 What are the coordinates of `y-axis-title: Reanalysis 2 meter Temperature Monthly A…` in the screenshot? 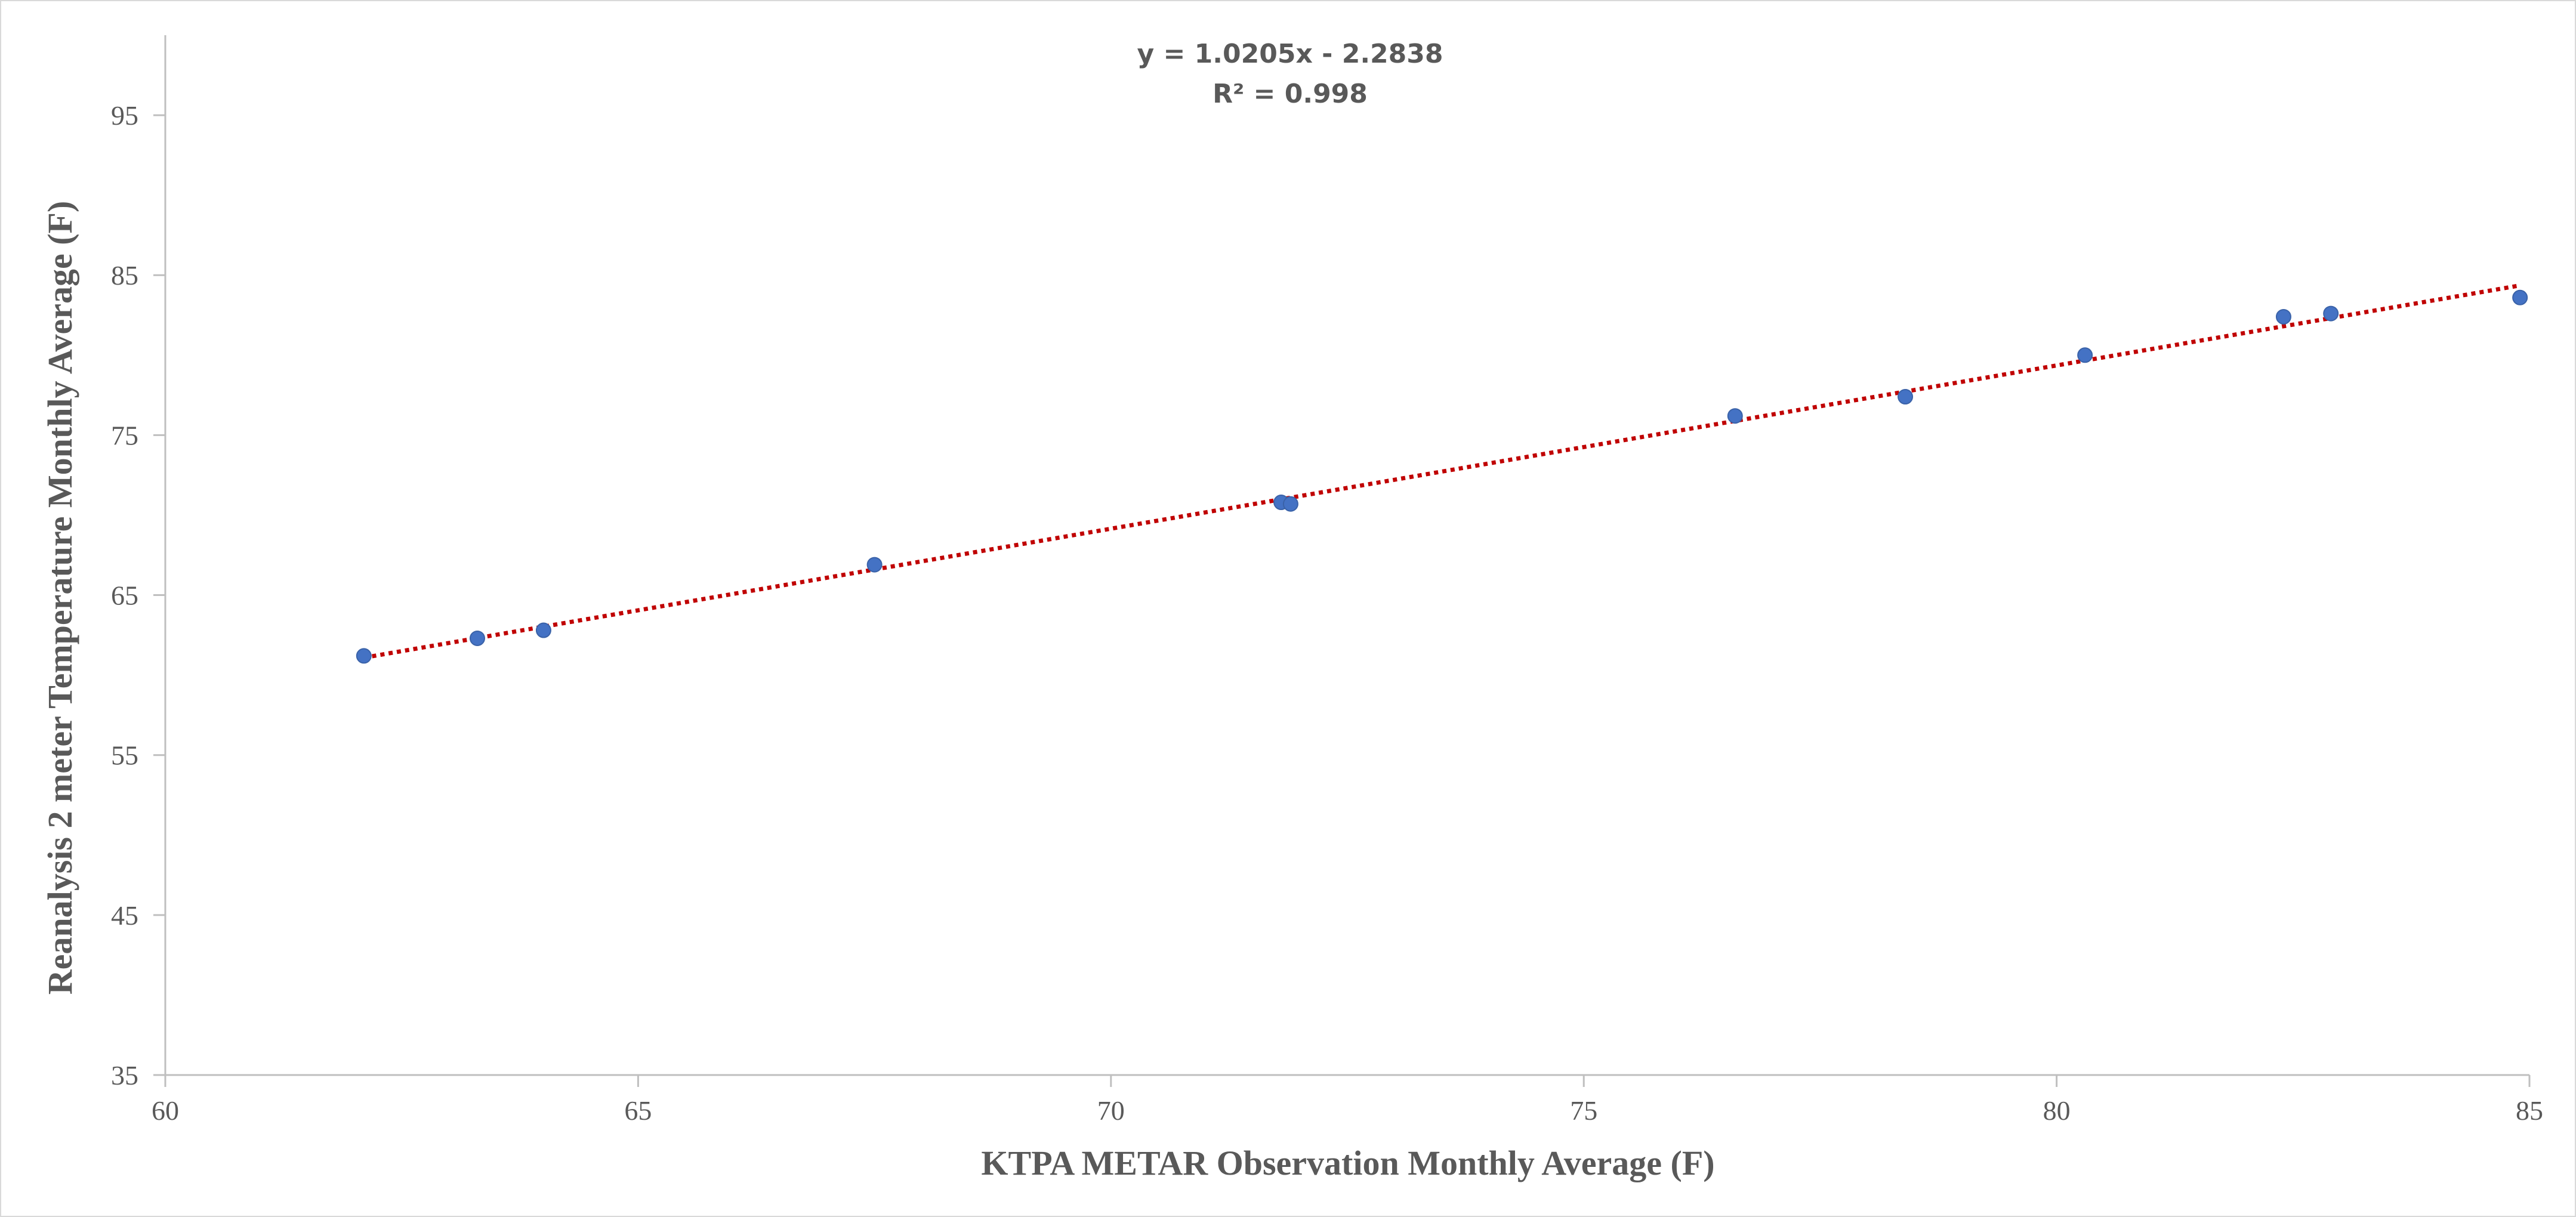 It's located at (60, 598).